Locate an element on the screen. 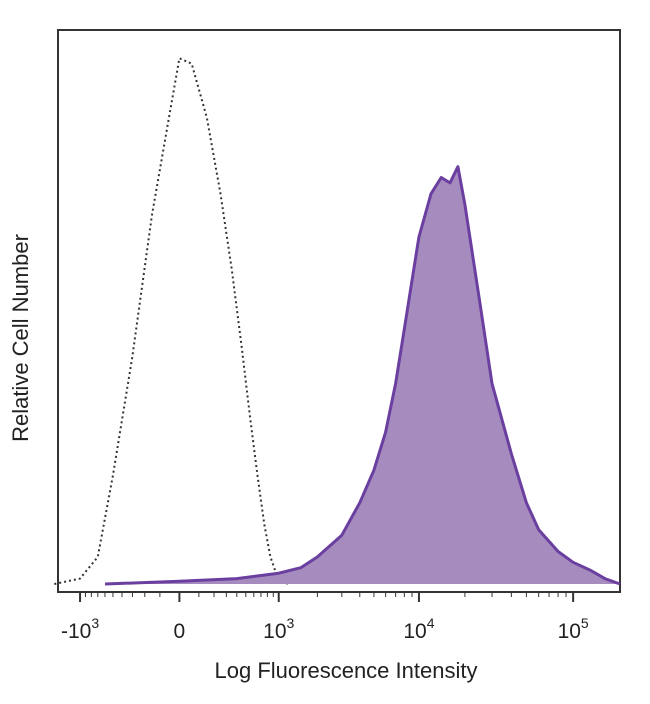 This screenshot has height=704, width=650. x-tick-label: -103 is located at coordinates (80, 629).